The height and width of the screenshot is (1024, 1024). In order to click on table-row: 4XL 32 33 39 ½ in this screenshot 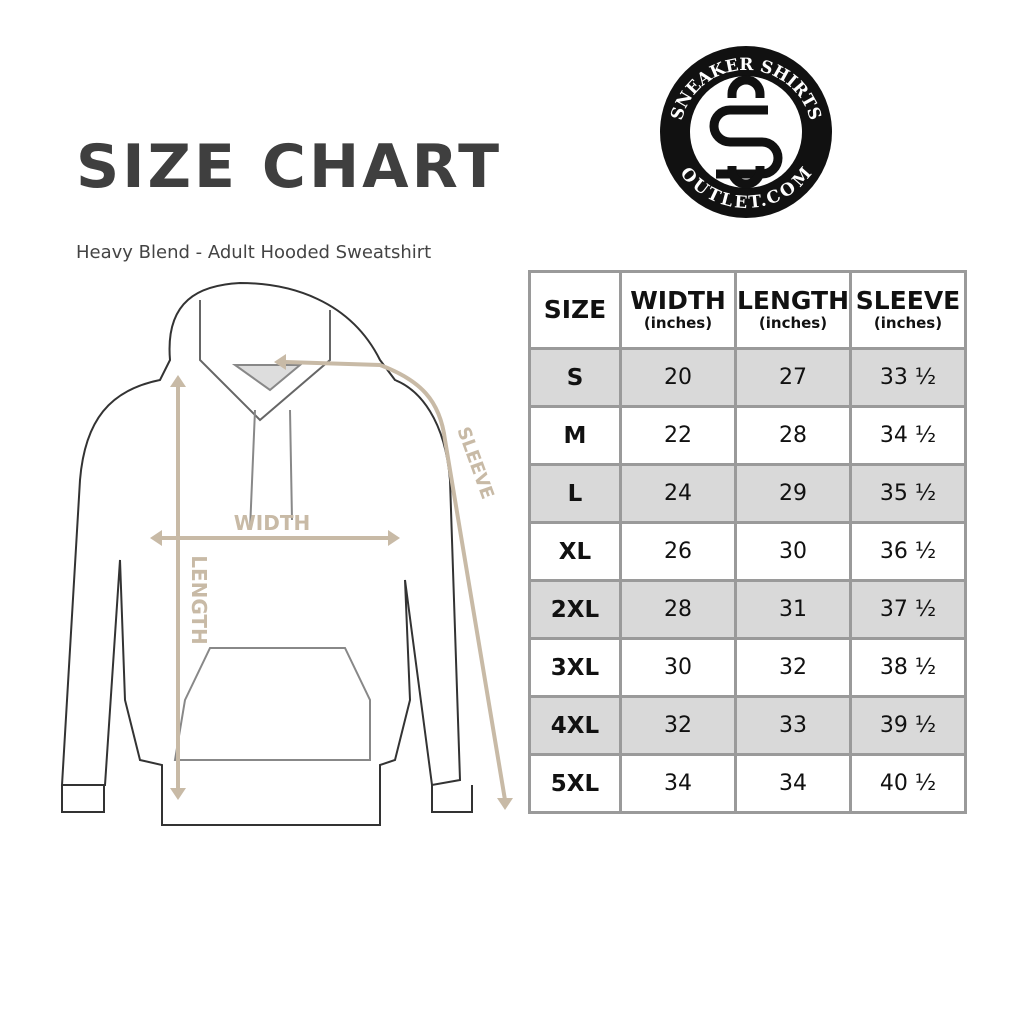, I will do `click(747, 725)`.